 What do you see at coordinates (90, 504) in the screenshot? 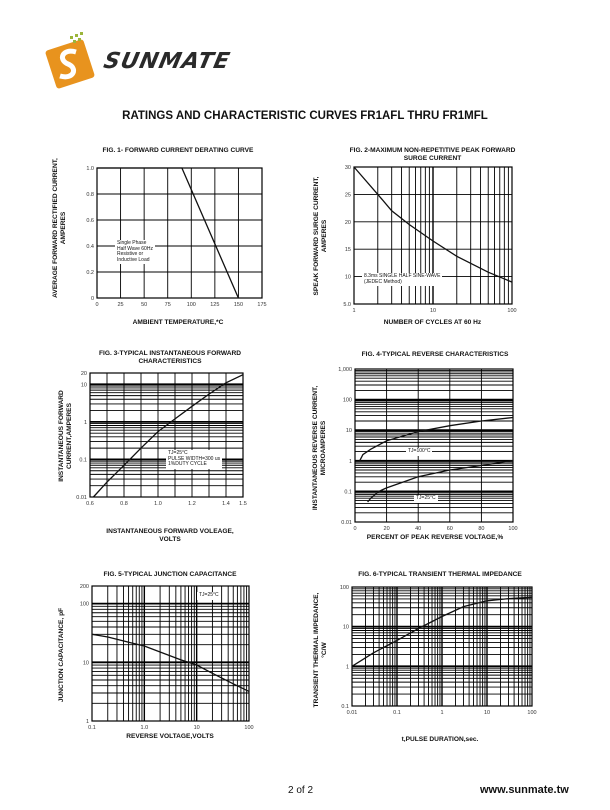
I see `x-tick-label: 0.6` at bounding box center [90, 504].